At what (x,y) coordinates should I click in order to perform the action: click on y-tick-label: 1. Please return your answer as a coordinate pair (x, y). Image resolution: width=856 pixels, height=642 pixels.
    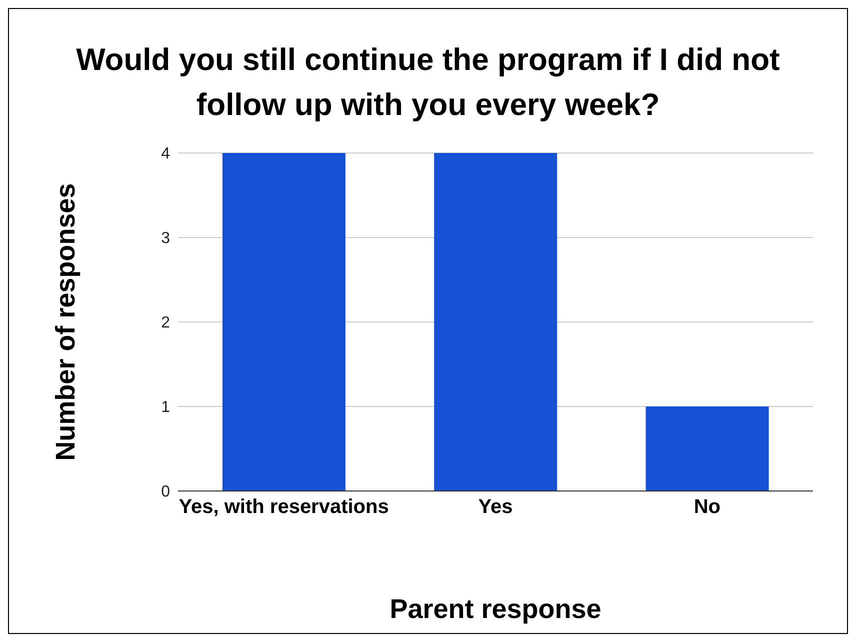
    Looking at the image, I should click on (165, 407).